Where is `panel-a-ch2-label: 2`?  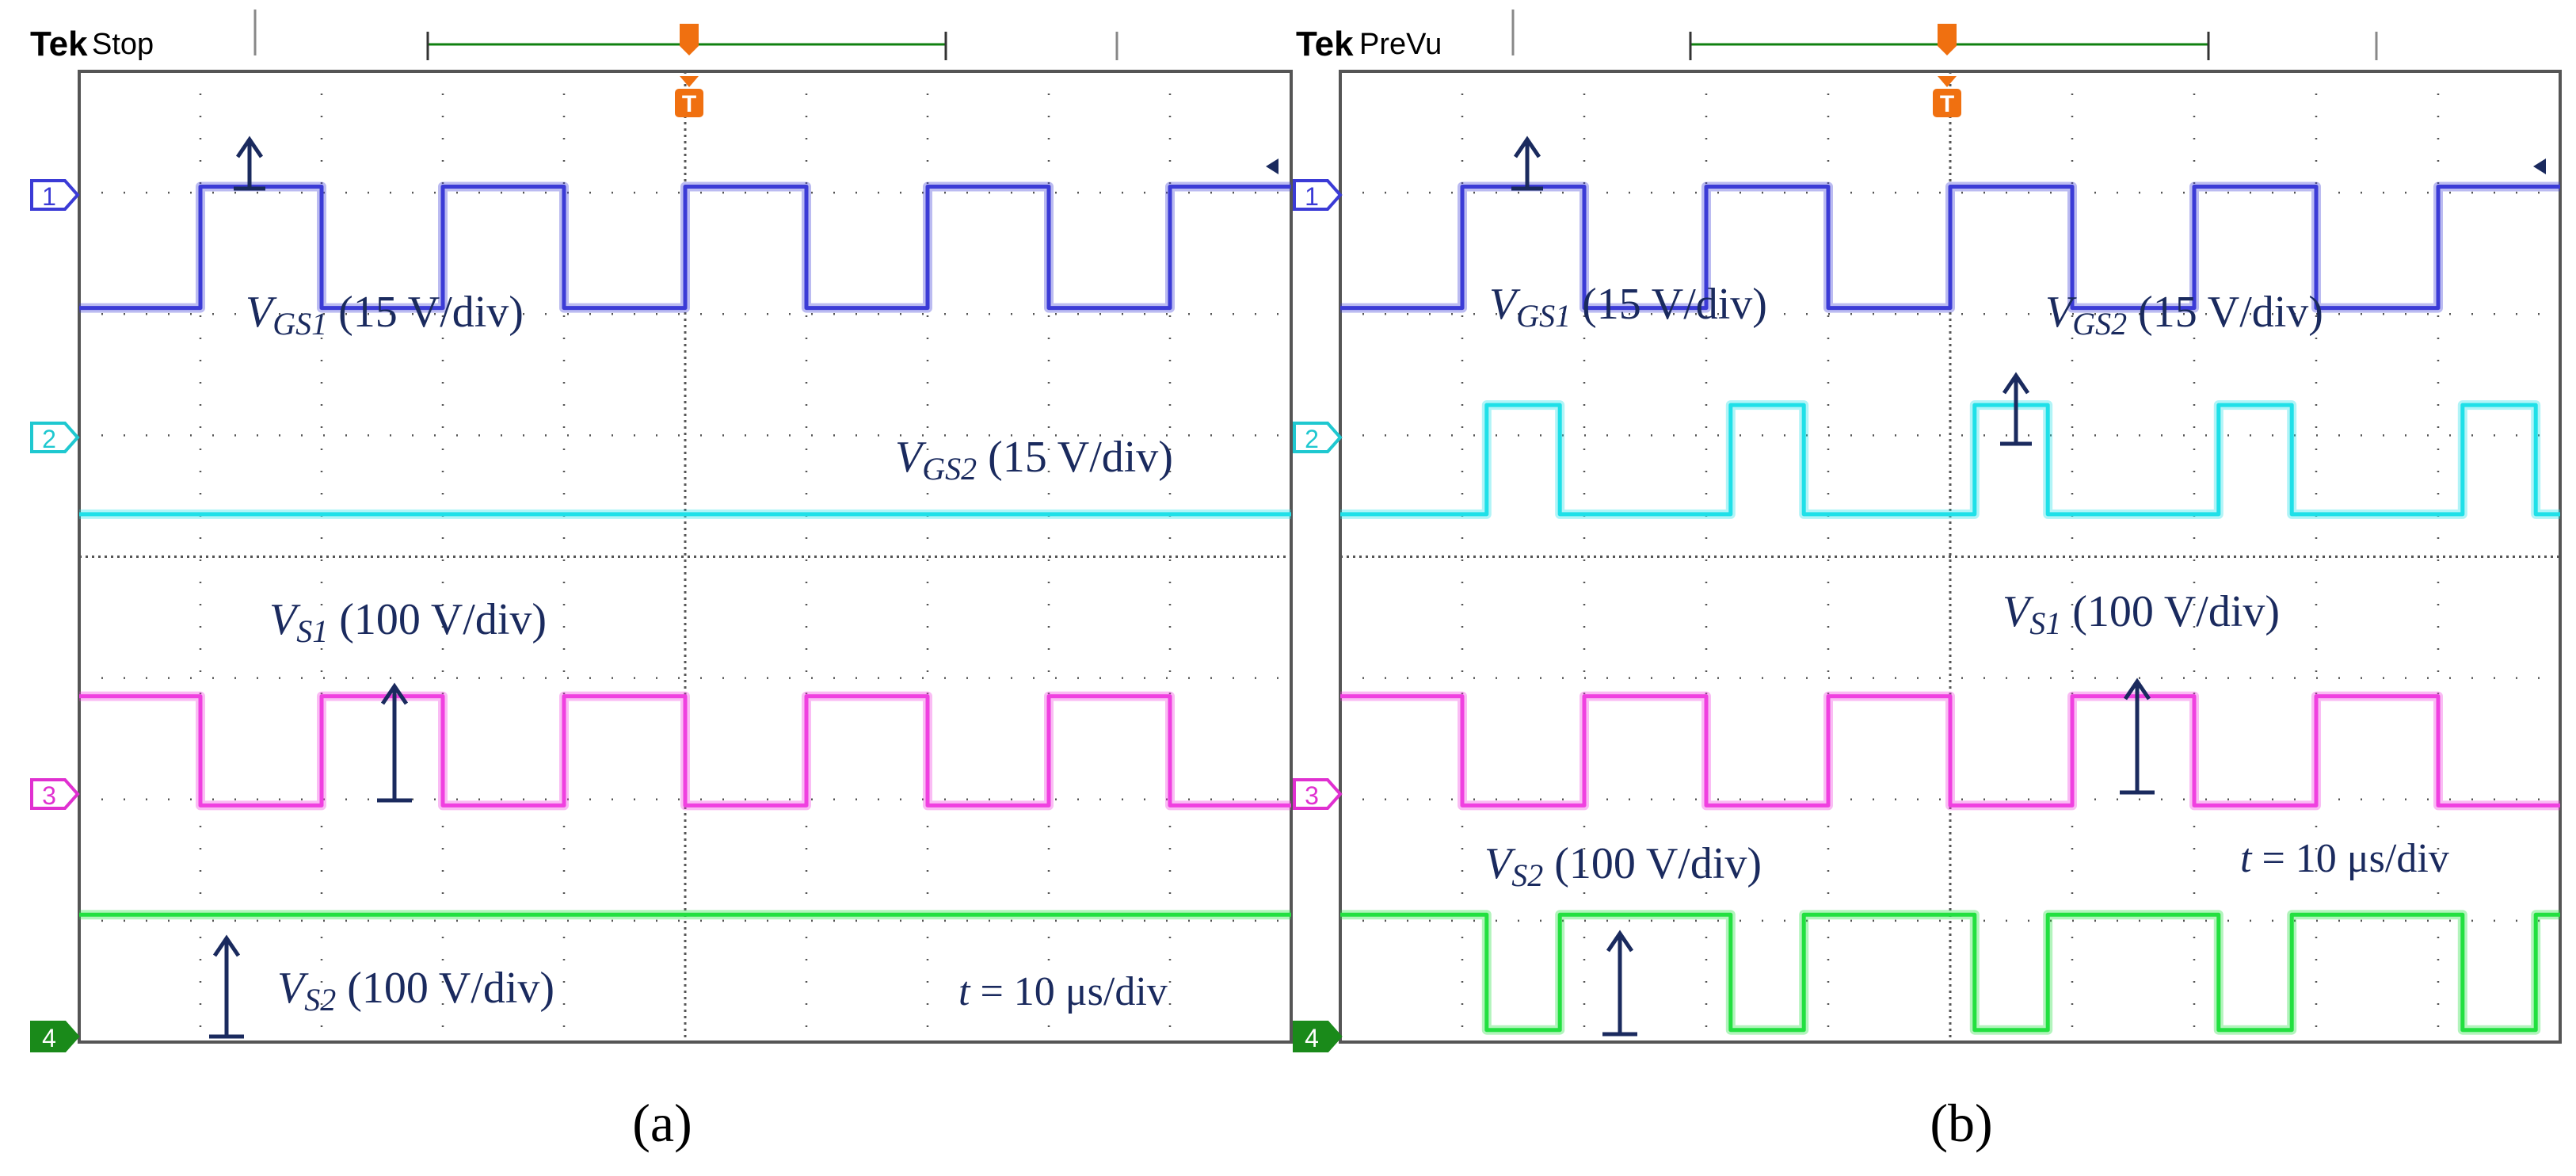 panel-a-ch2-label: 2 is located at coordinates (49, 439).